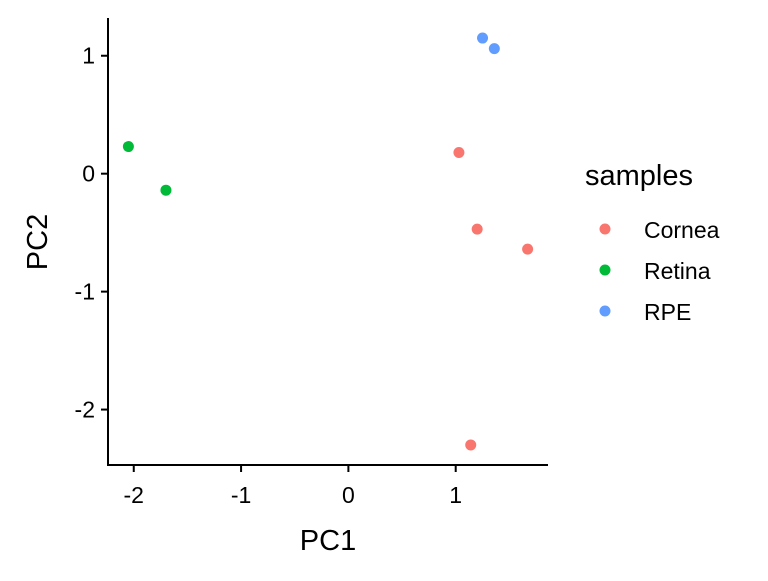 This screenshot has height=581, width=768. Describe the element at coordinates (348, 495) in the screenshot. I see `x-tick-label: 0` at that location.